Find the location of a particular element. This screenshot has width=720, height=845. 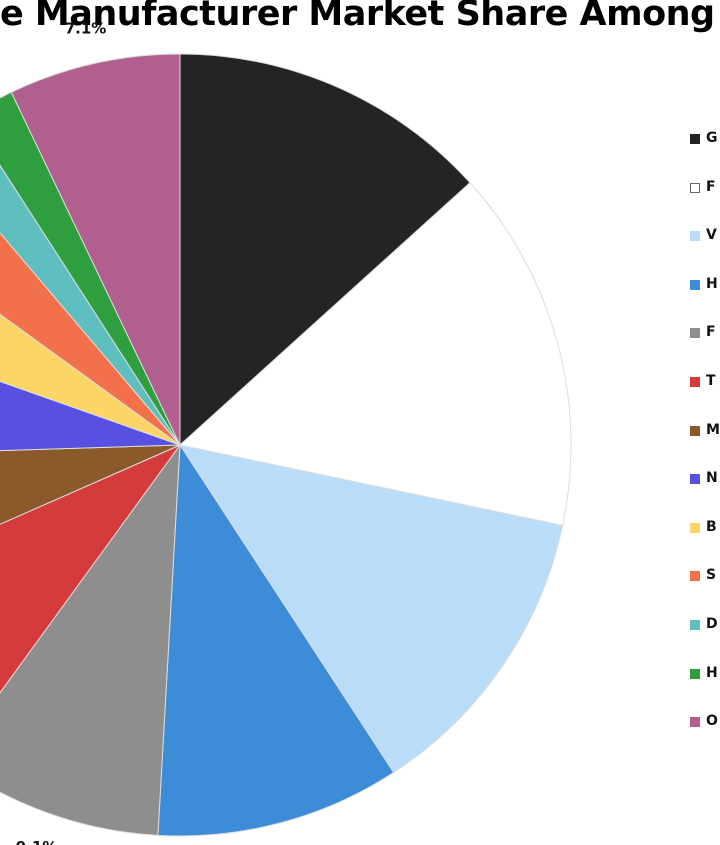

slice-label-12: 7.1% is located at coordinates (86, 29).